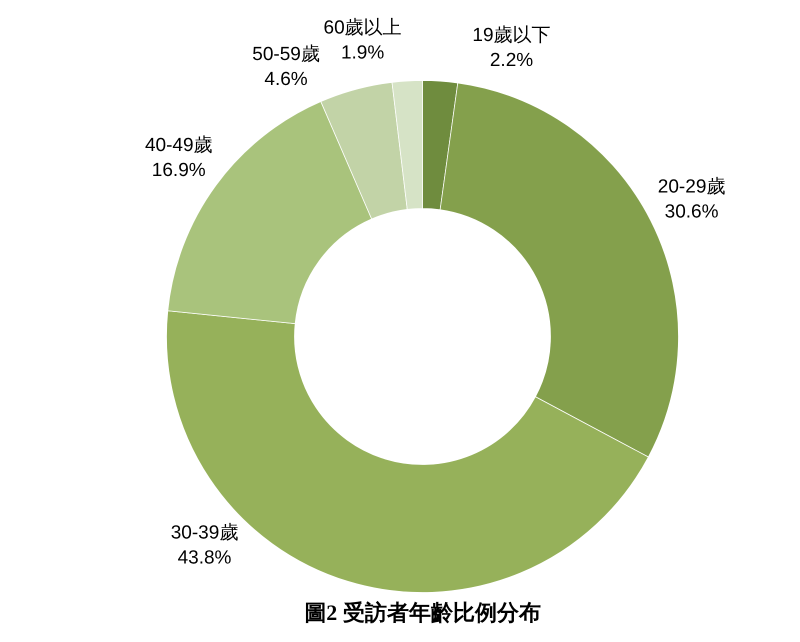 Image resolution: width=800 pixels, height=642 pixels. I want to click on slice-label: 40-49歲, so click(178, 145).